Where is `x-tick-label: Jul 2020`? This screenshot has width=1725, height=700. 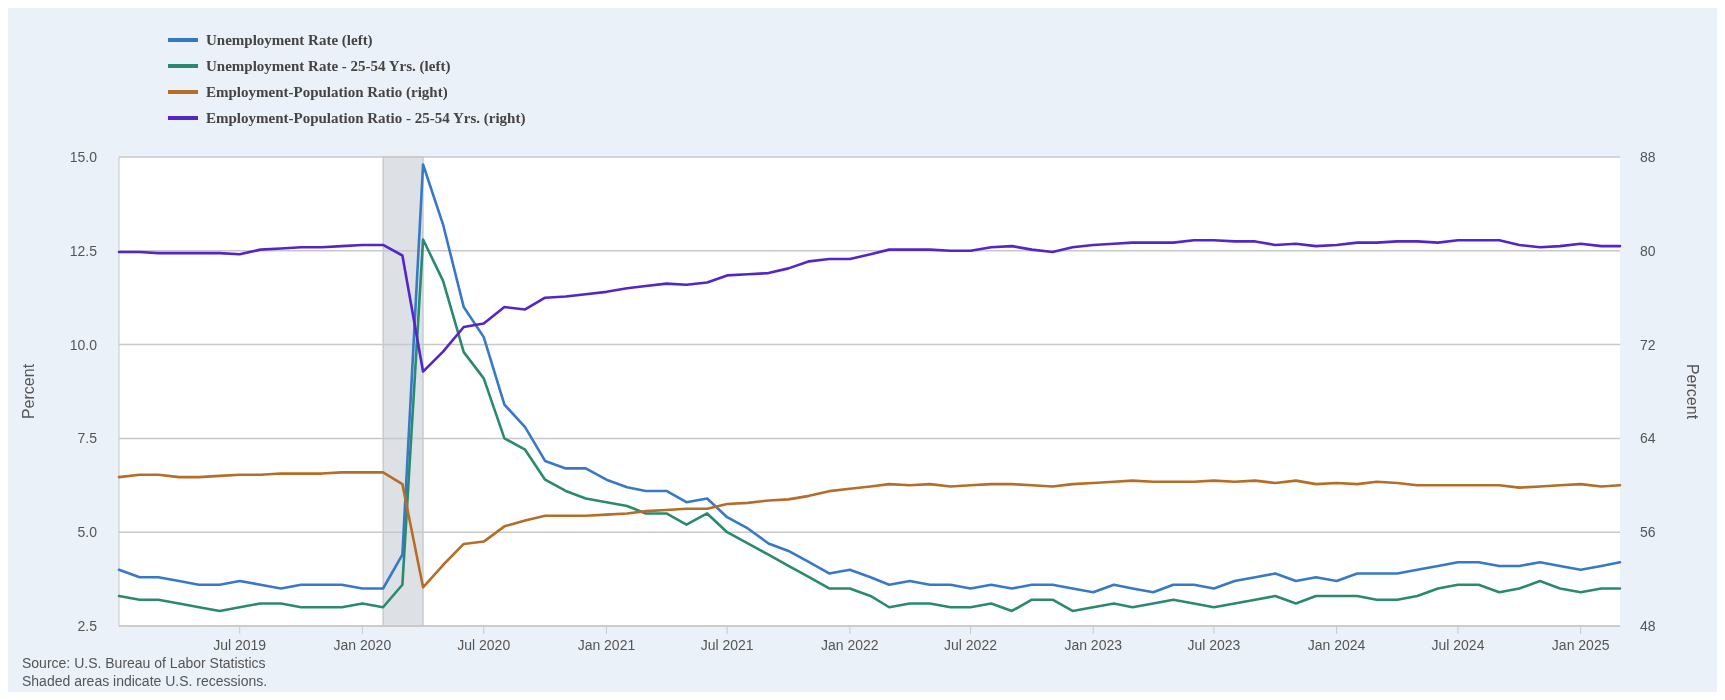 x-tick-label: Jul 2020 is located at coordinates (484, 645).